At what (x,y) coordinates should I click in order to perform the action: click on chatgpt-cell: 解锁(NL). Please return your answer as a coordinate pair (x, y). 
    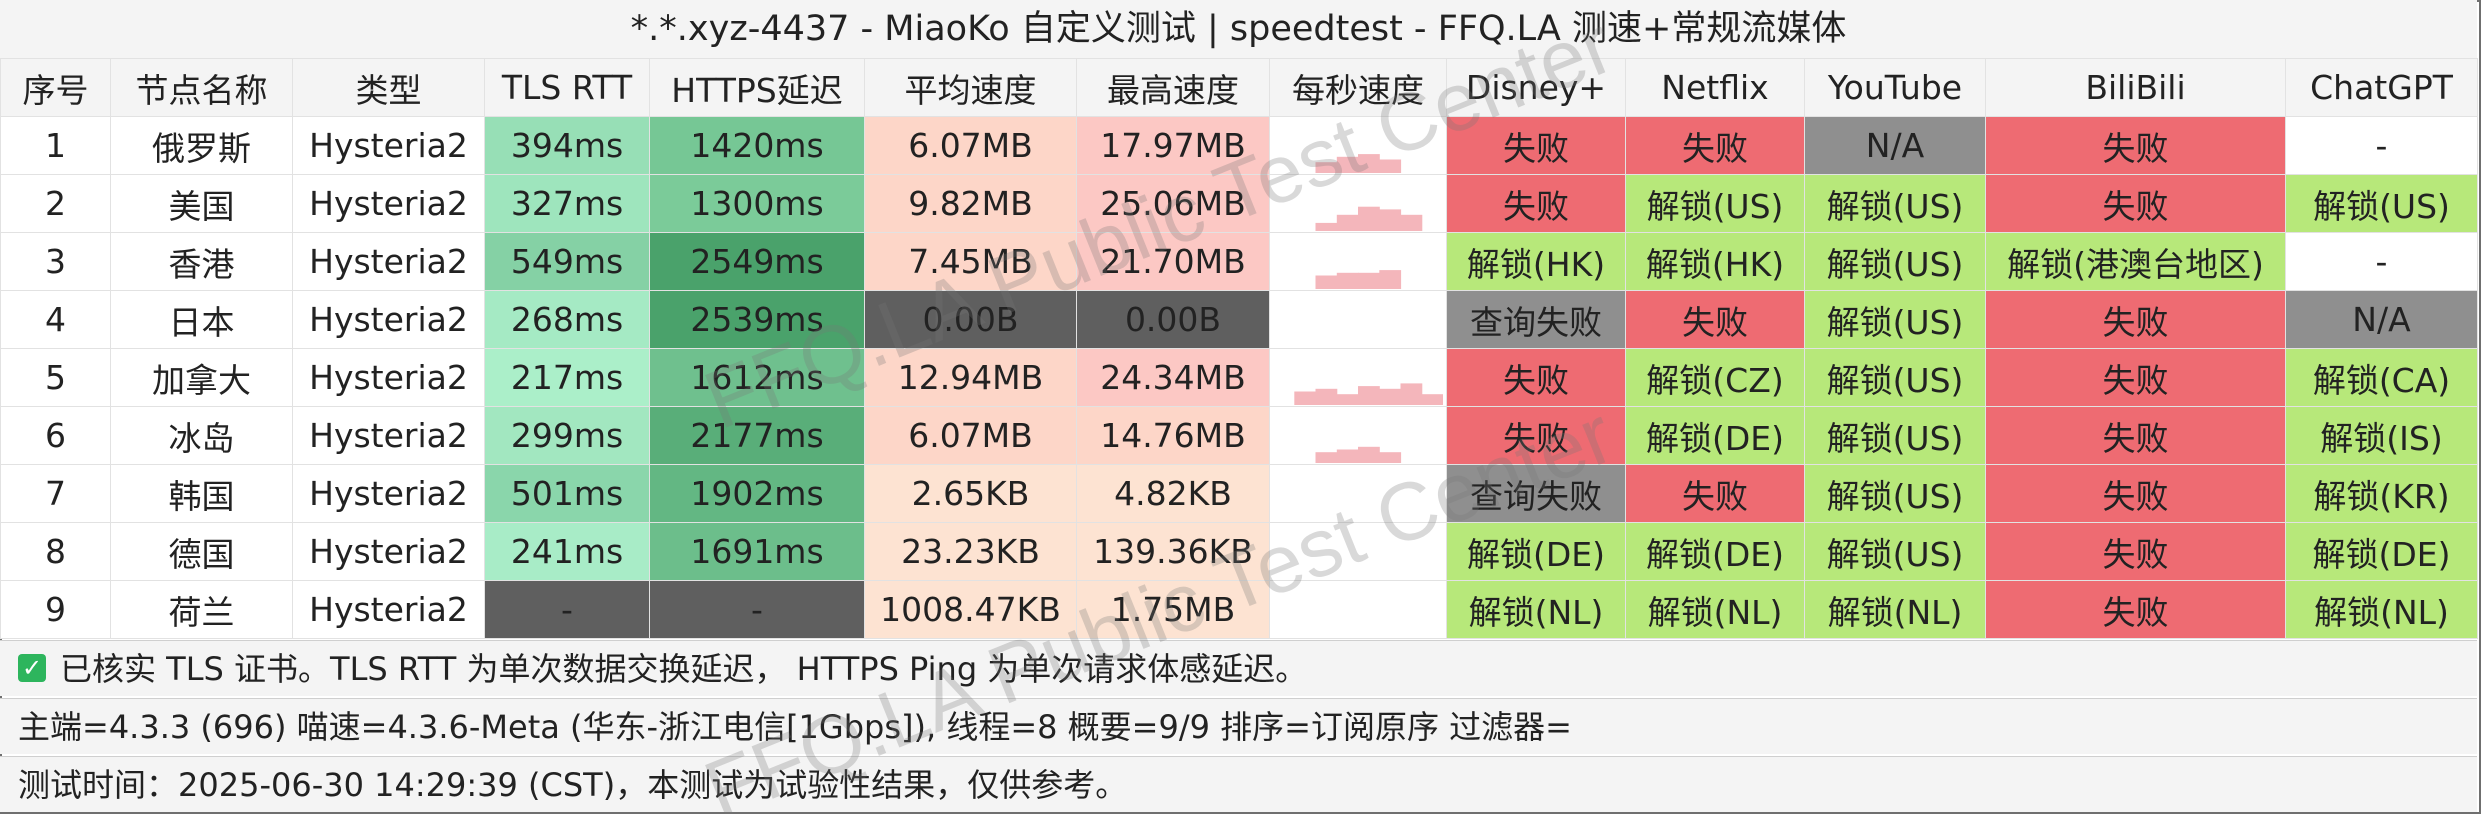
    Looking at the image, I should click on (2381, 609).